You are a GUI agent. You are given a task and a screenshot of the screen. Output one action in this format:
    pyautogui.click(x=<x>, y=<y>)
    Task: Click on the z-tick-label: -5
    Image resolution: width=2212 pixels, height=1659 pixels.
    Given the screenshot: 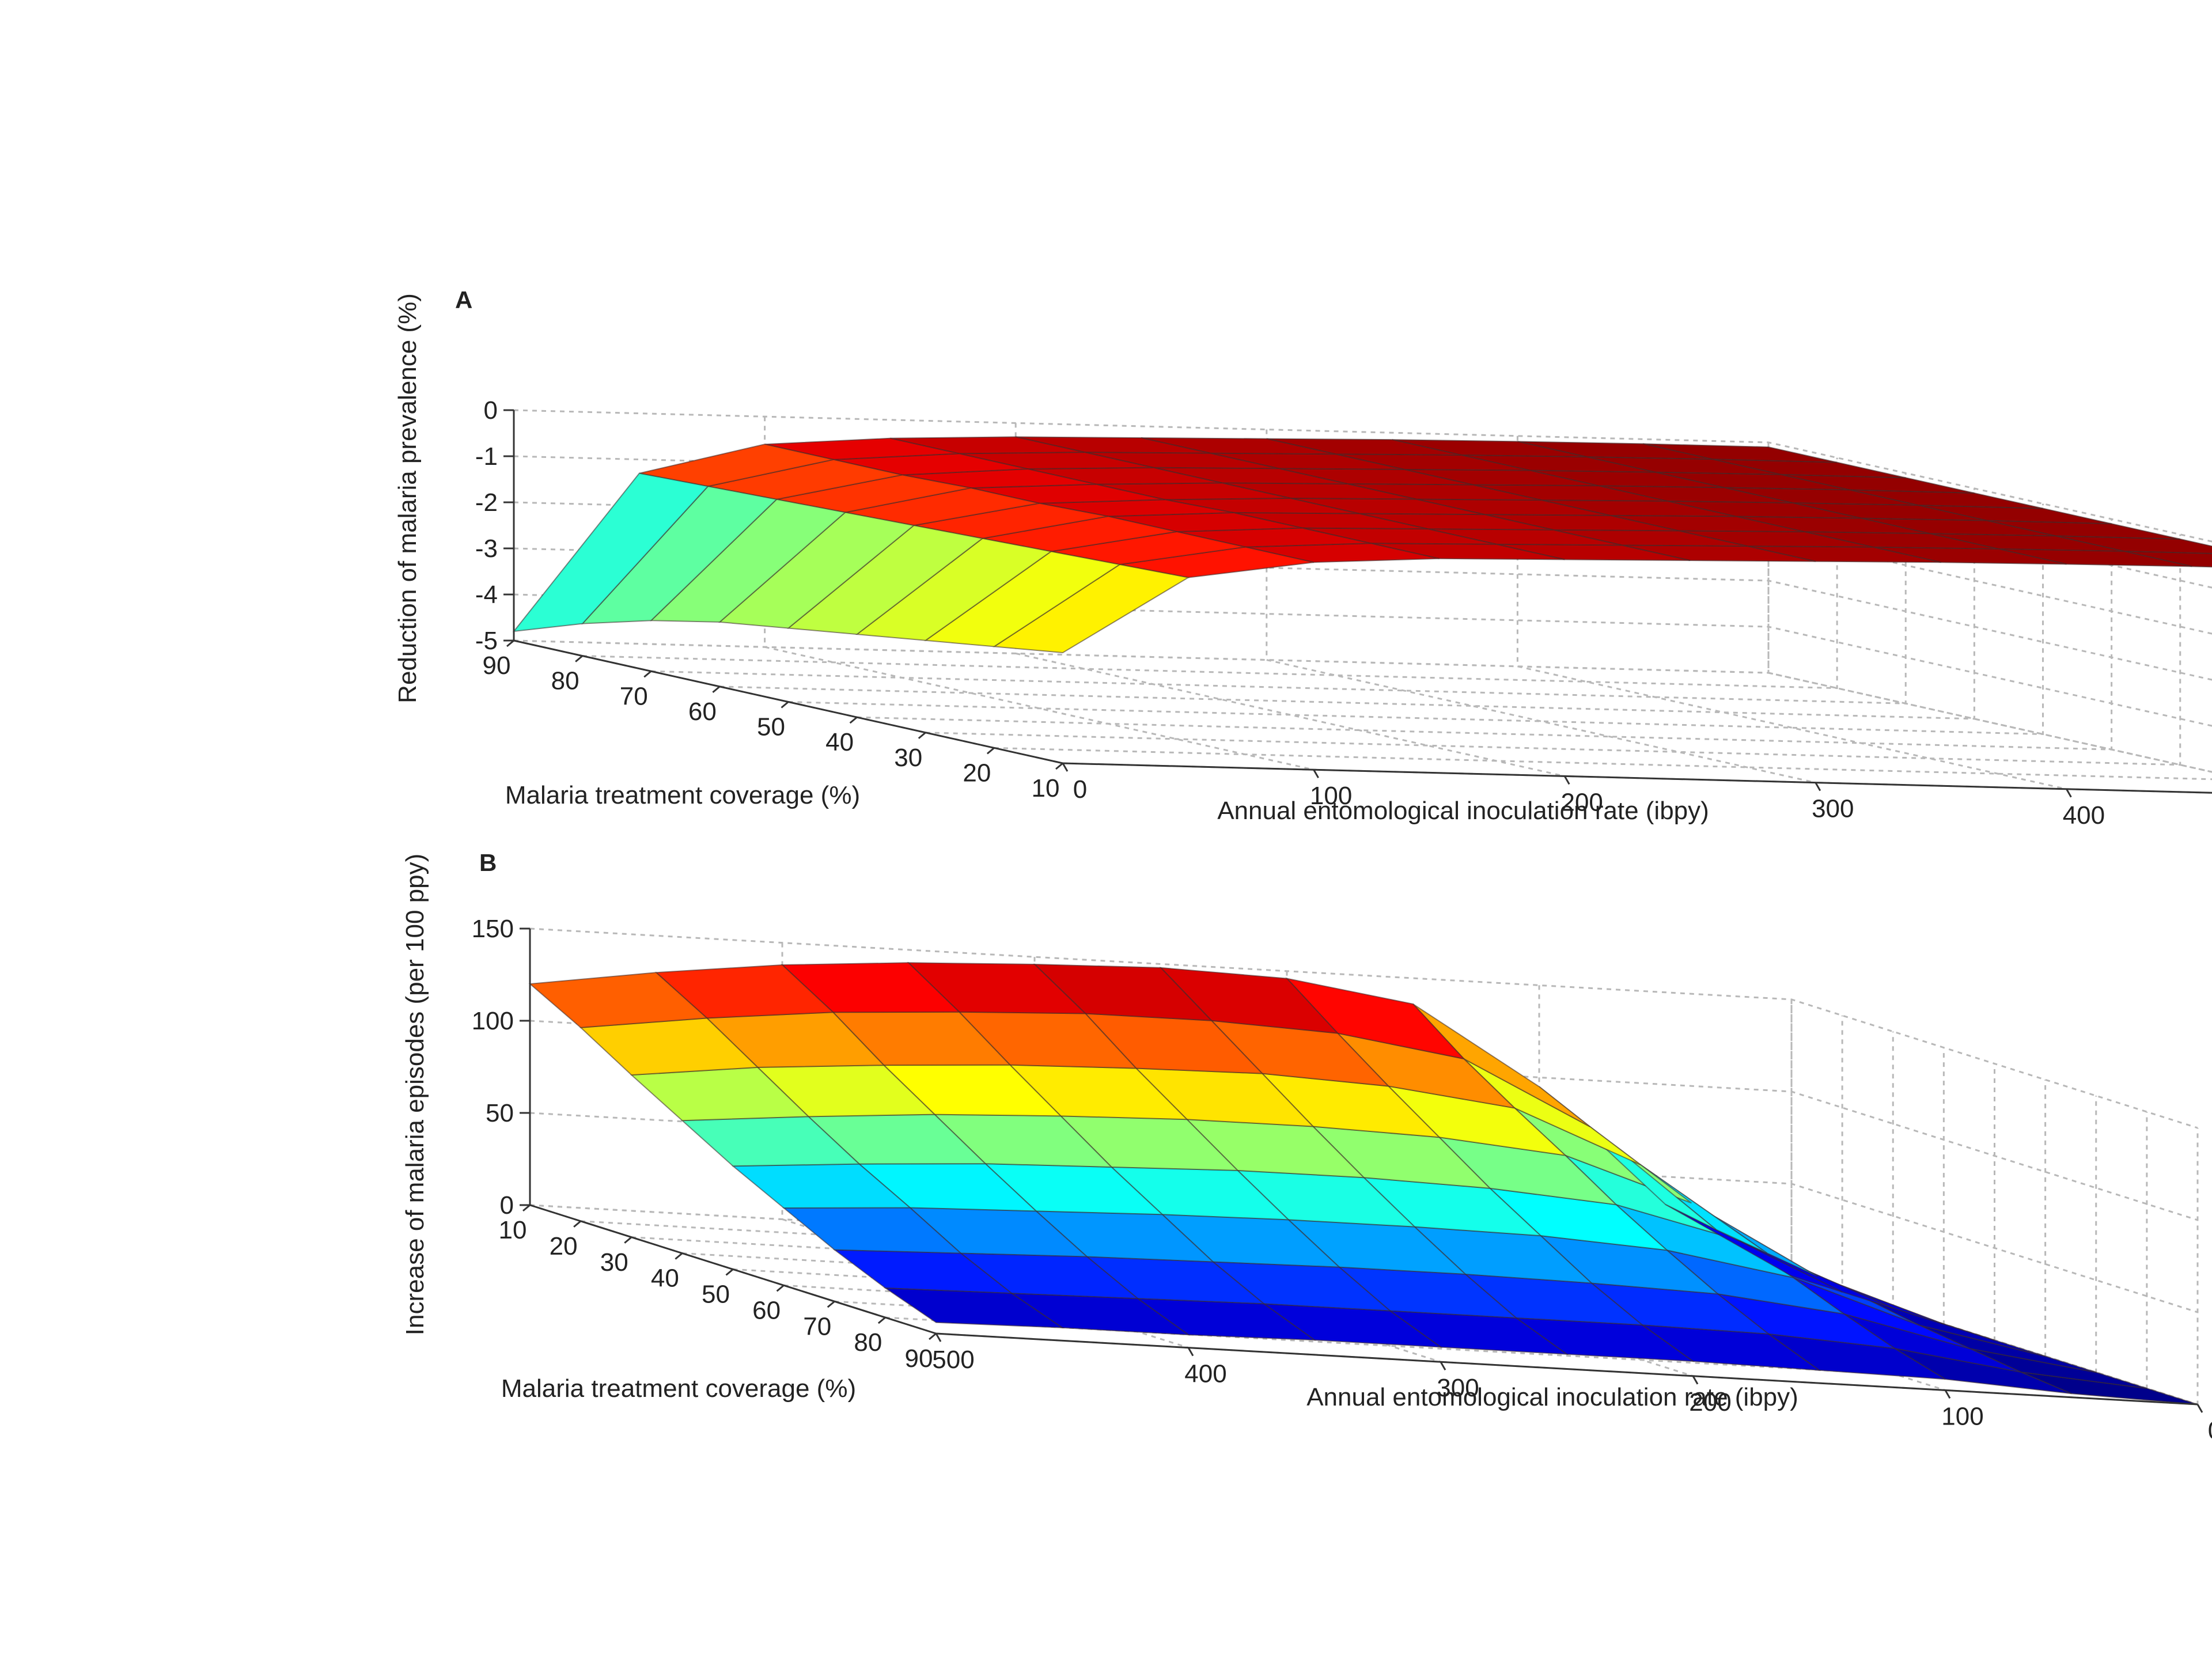 What is the action you would take?
    pyautogui.click(x=486, y=641)
    